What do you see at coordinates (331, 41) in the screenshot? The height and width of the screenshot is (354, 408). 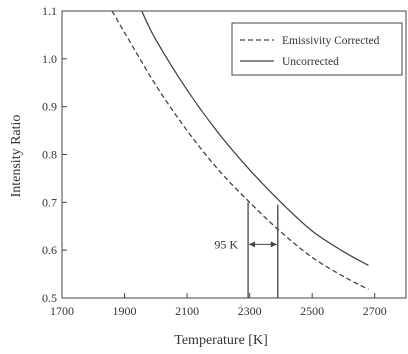 I see `legend-label: Emissivity Corrected` at bounding box center [331, 41].